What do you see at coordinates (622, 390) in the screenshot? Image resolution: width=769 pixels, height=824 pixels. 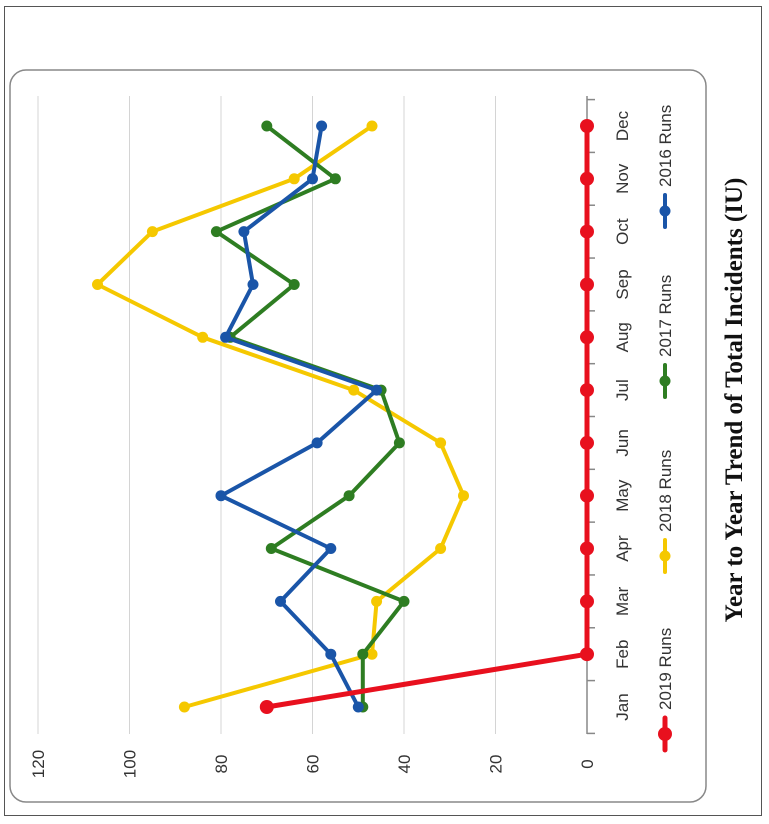 I see `x-tick-label: Jul` at bounding box center [622, 390].